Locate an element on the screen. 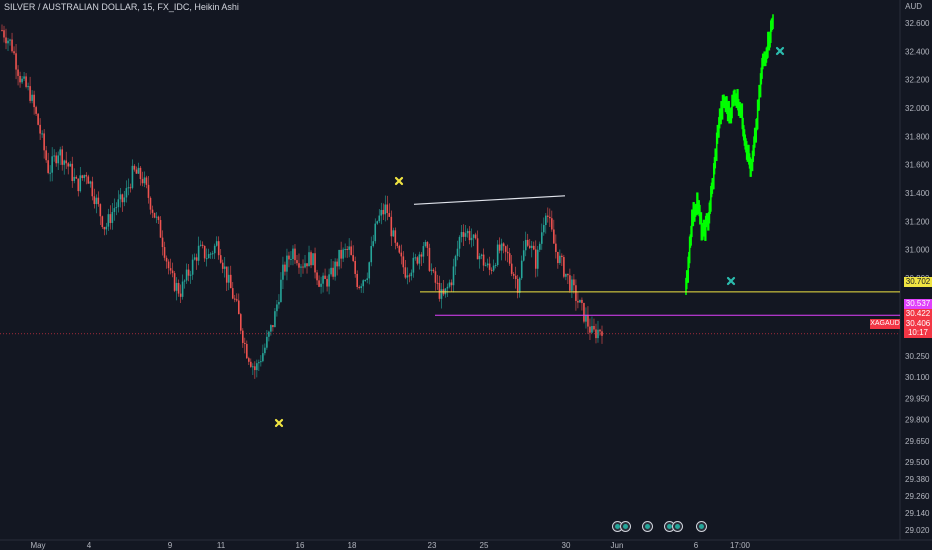 The height and width of the screenshot is (550, 932). x-tick-label: 11 is located at coordinates (221, 545).